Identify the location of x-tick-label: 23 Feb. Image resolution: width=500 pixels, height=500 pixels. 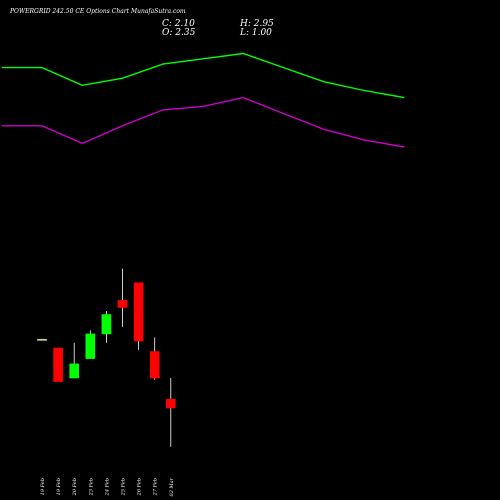
(91, 487).